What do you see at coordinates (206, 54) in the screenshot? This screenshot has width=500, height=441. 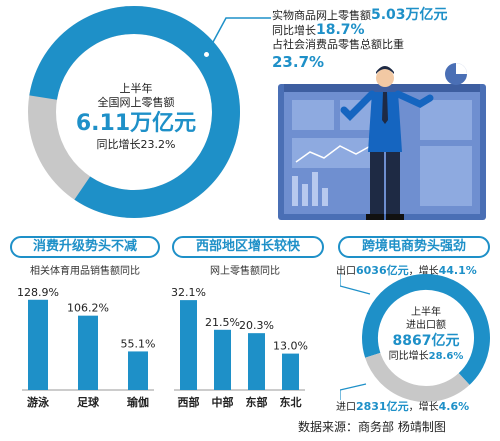 I see `leader-dot` at bounding box center [206, 54].